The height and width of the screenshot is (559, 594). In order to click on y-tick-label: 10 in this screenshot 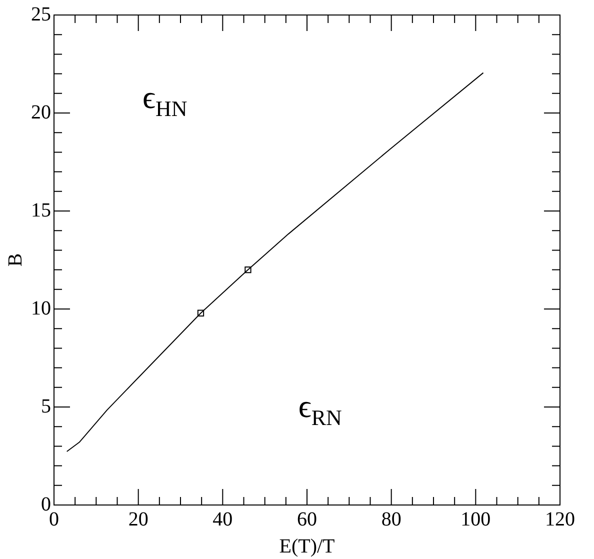, I will do `click(41, 308)`.